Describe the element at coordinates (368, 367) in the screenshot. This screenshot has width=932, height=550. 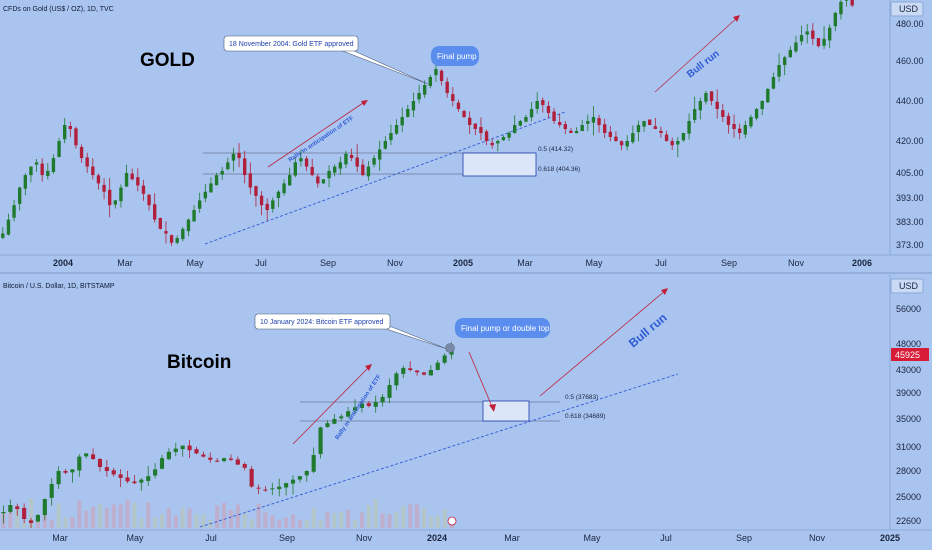
I see `btc-rally-arrowhead` at that location.